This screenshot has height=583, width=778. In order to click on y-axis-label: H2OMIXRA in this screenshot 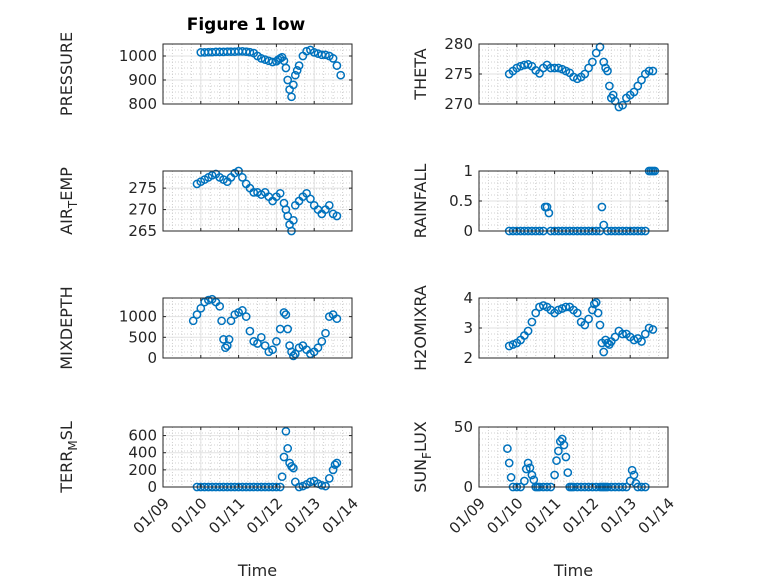, I will do `click(420, 328)`.